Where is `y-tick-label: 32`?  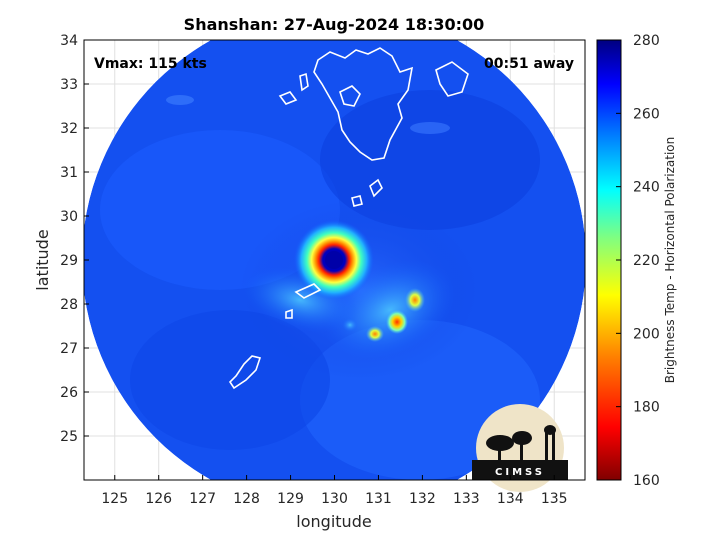 y-tick-label: 32 is located at coordinates (69, 129).